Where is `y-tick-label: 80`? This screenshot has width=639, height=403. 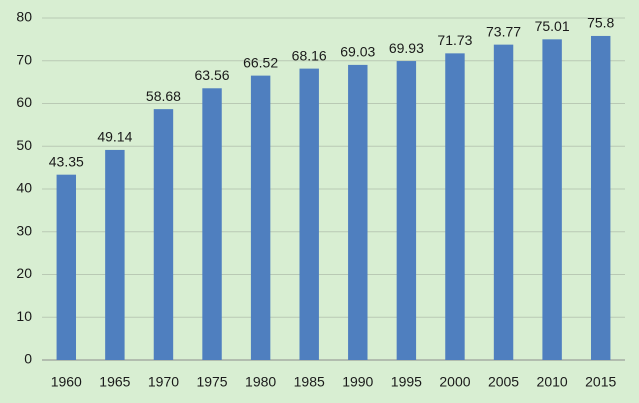 y-tick-label: 80 is located at coordinates (24, 17).